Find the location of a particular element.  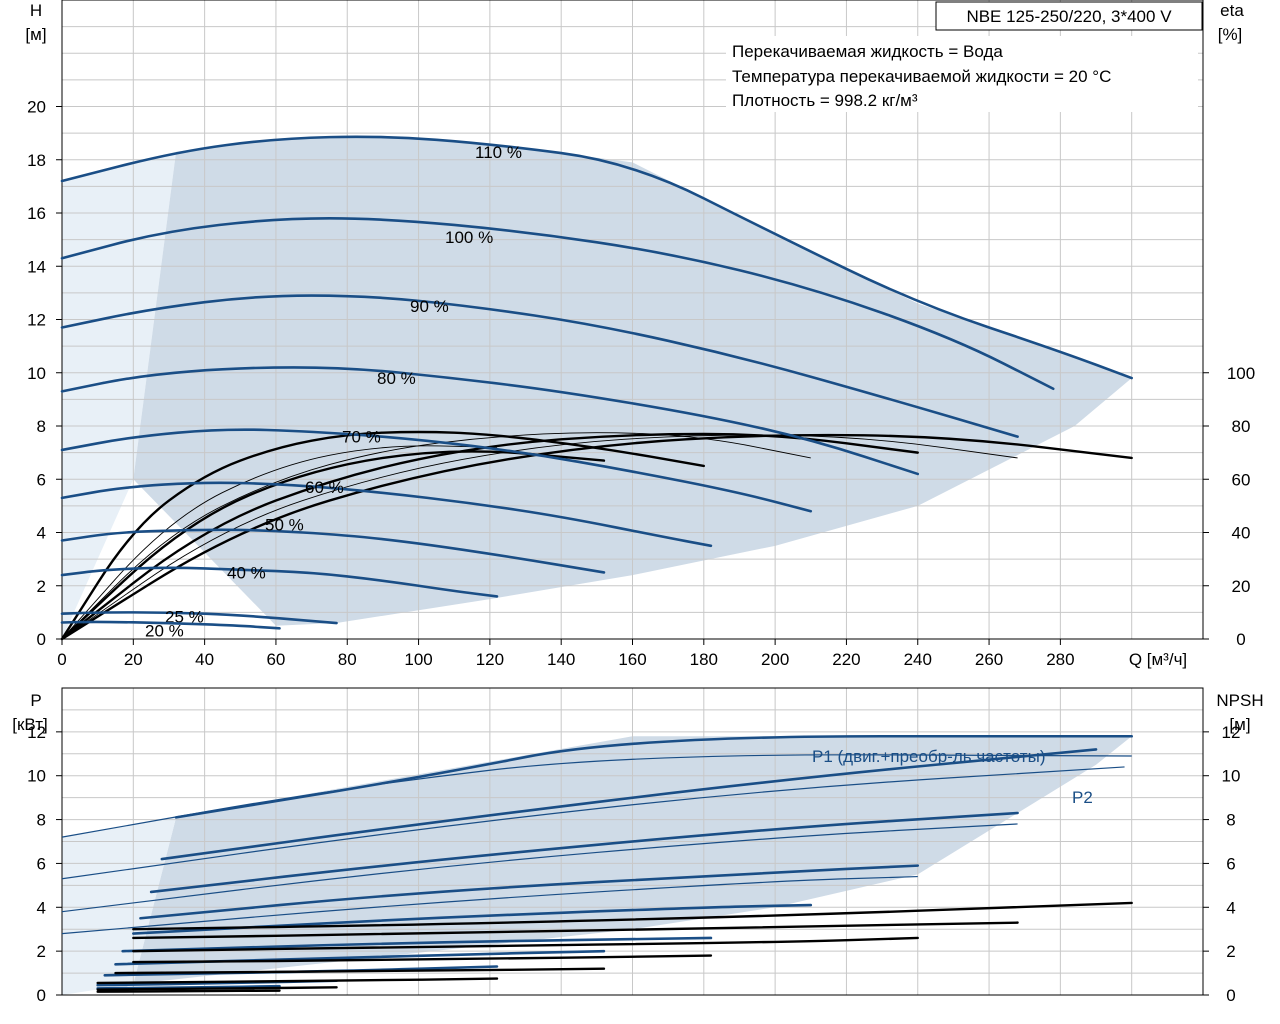

y-tick-label: 14 is located at coordinates (36, 266).